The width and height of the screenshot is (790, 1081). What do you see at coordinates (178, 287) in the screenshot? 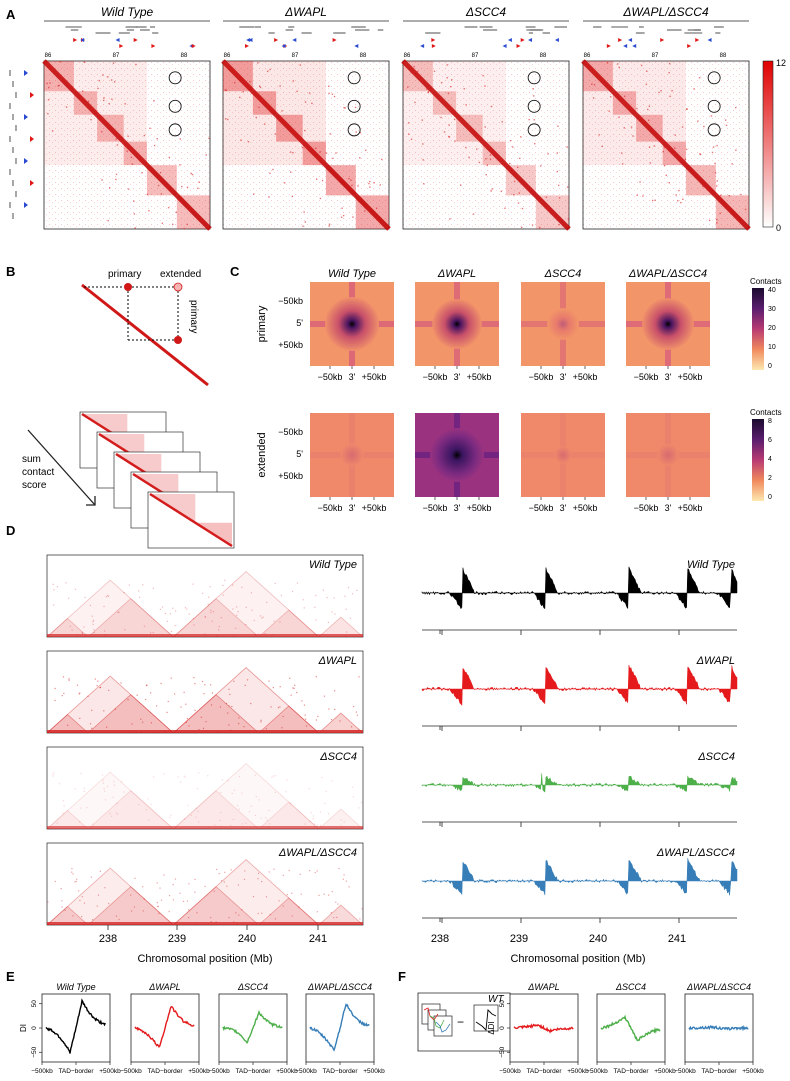
I see `extended-dot` at bounding box center [178, 287].